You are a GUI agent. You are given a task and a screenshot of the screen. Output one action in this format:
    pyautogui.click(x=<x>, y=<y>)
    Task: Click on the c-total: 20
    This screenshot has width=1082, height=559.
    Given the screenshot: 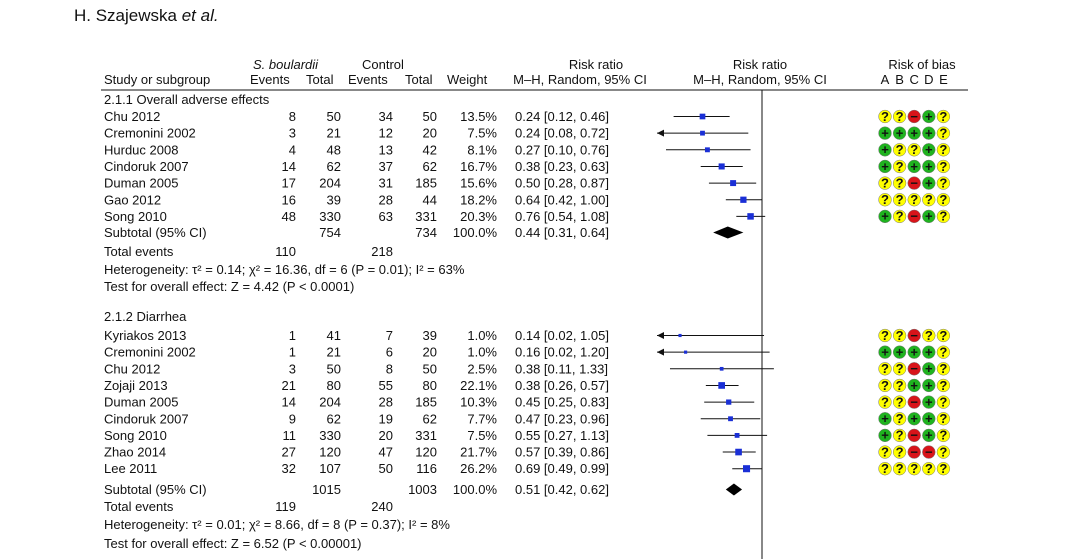 What is the action you would take?
    pyautogui.click(x=430, y=352)
    